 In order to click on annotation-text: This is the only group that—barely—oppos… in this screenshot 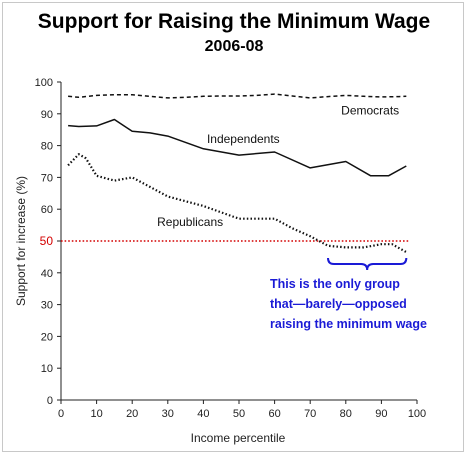, I will do `click(367, 304)`.